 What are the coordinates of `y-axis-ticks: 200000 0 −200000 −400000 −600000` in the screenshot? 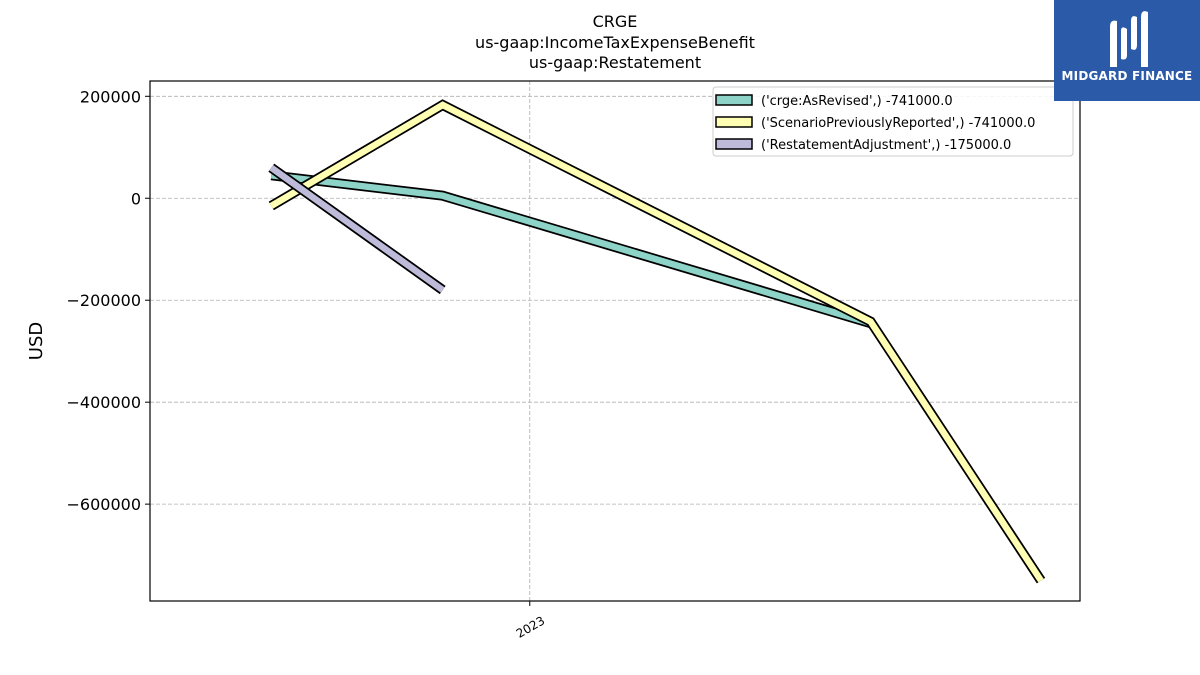 It's located at (108, 300).